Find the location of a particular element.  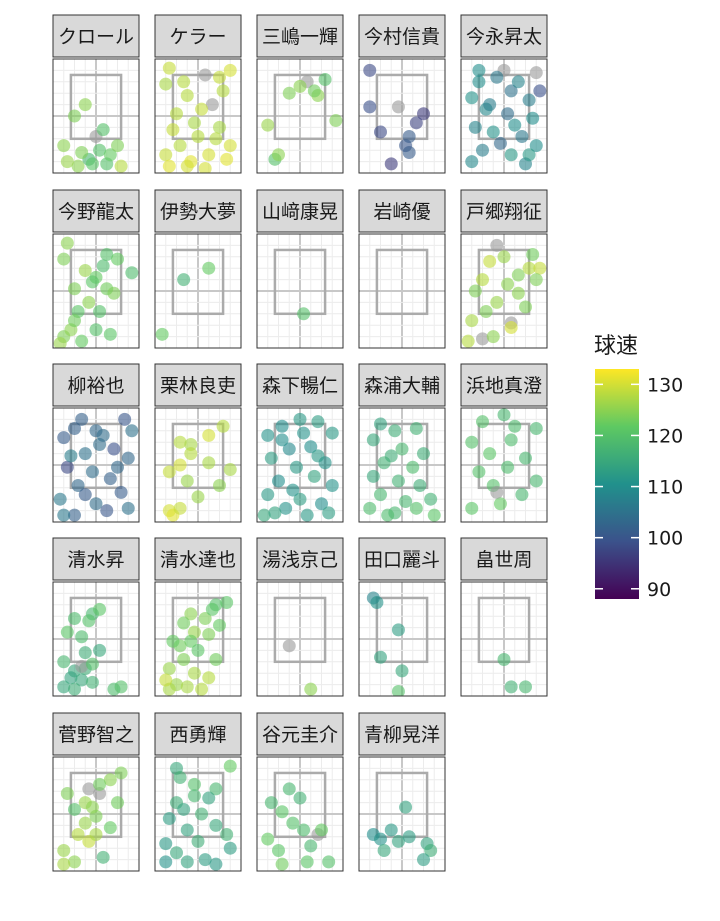

facet-label: 山﨑康晃 is located at coordinates (300, 212).